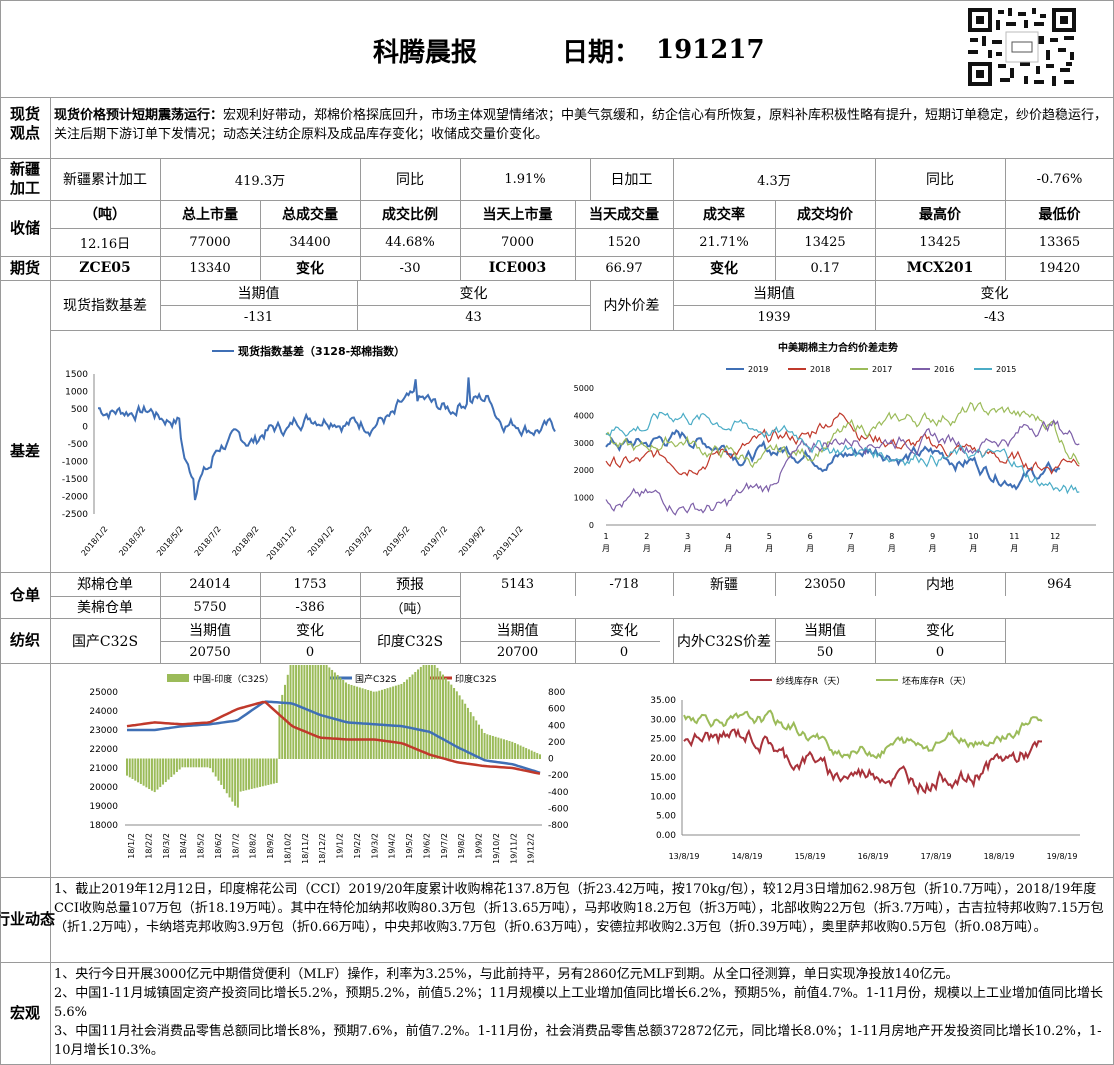 This screenshot has height=1065, width=1114. What do you see at coordinates (444, 846) in the screenshot?
I see `tick-label: 19/7/2` at bounding box center [444, 846].